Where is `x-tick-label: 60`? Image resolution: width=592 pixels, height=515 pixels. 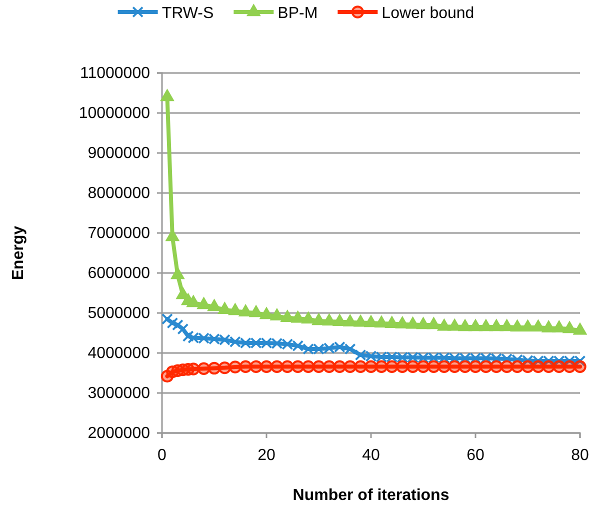
x-tick-label: 60 is located at coordinates (475, 455).